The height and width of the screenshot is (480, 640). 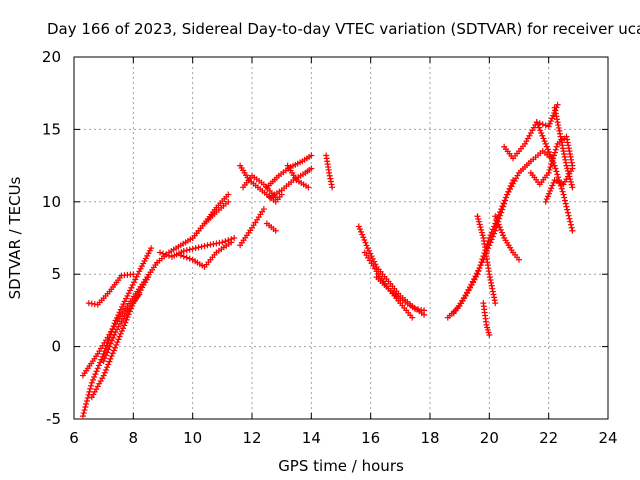 I want to click on x-tick-label: 12, so click(x=251, y=438).